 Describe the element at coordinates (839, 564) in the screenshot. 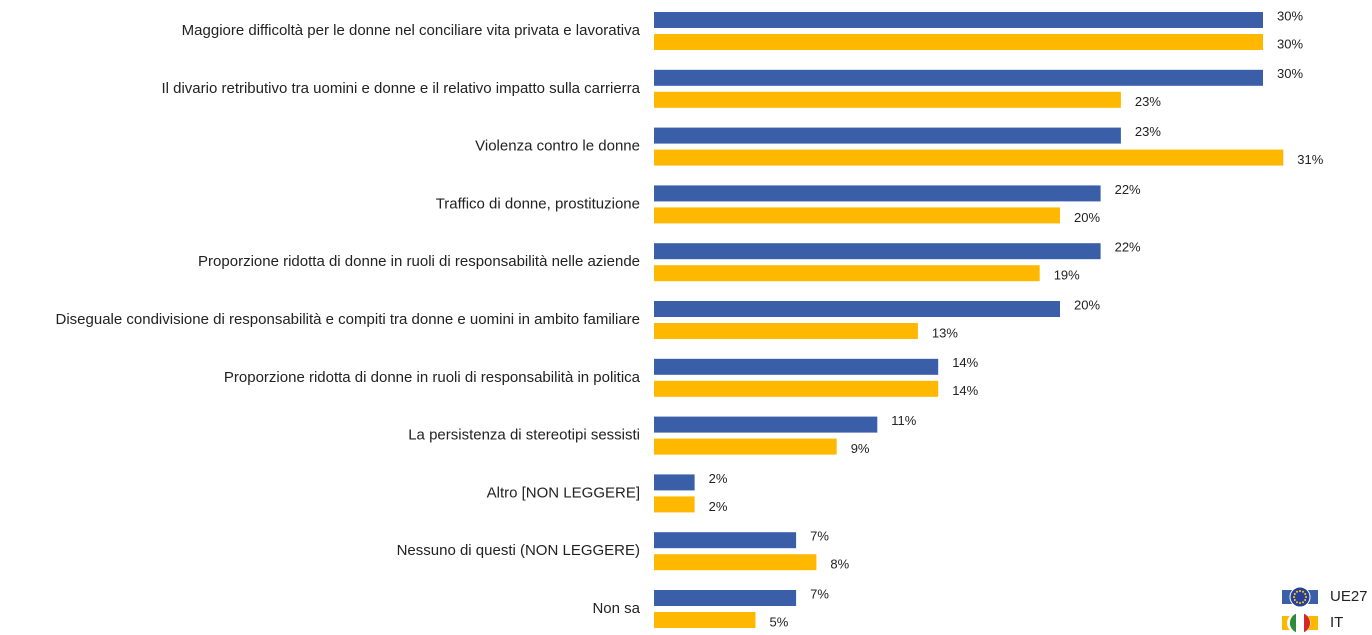

I see `value-label: 8%` at that location.